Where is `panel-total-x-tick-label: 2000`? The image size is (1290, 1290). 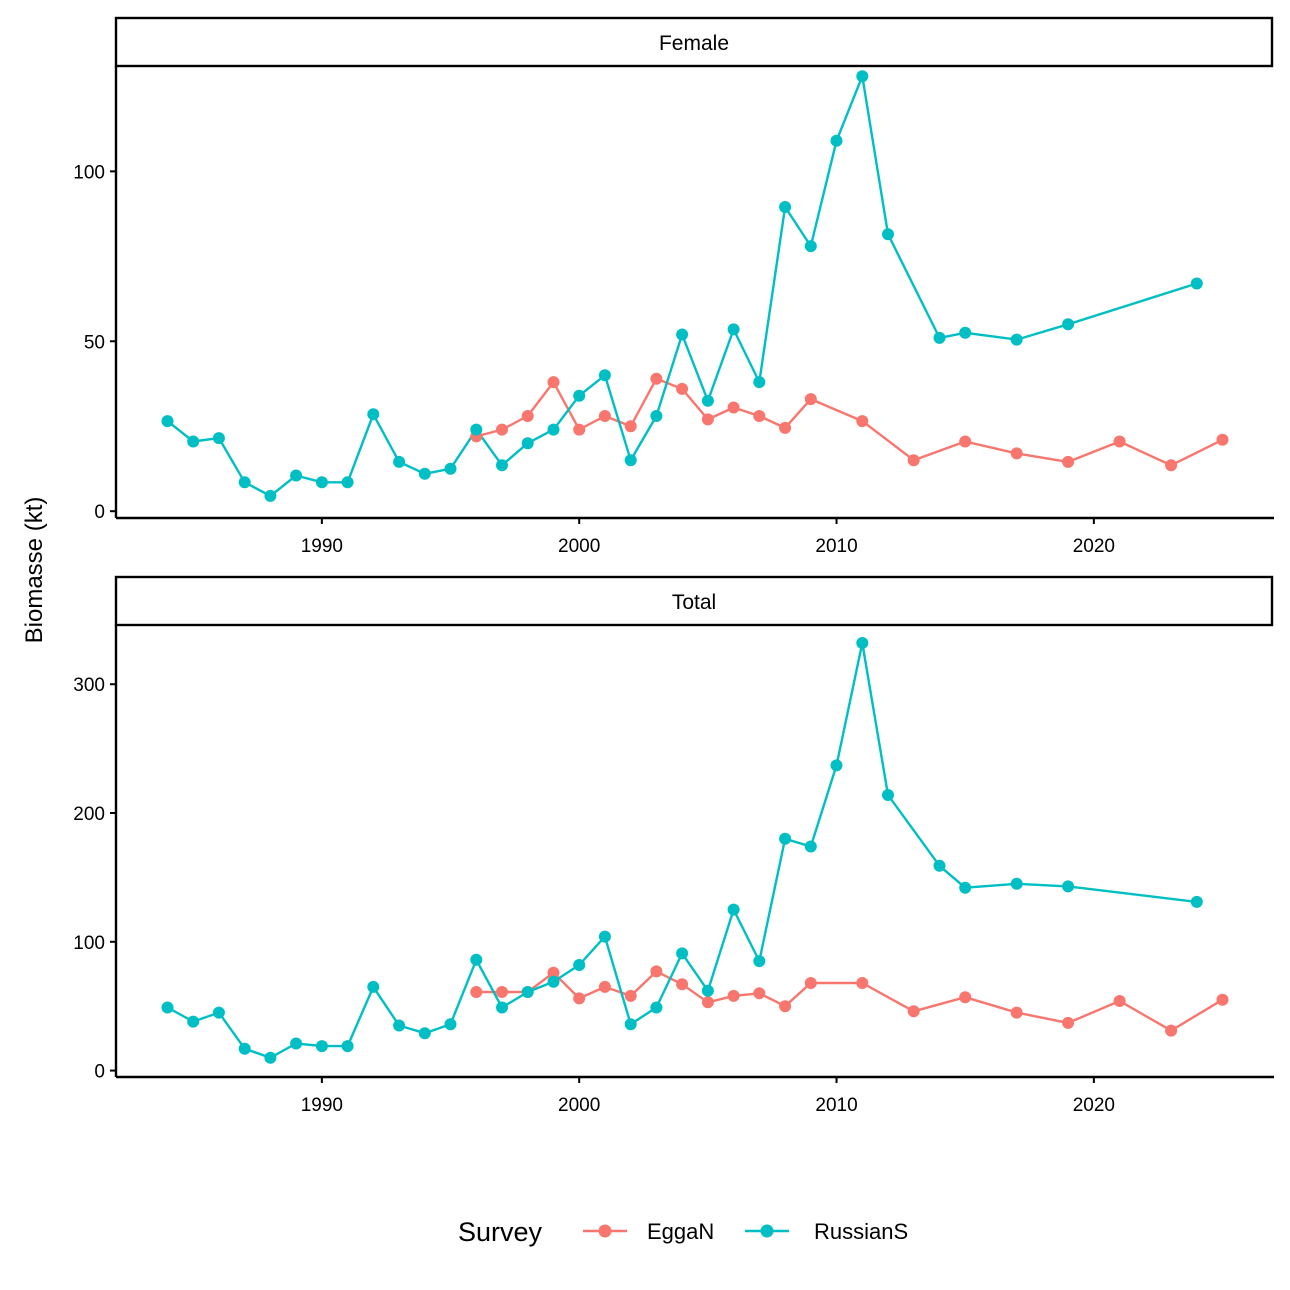 panel-total-x-tick-label: 2000 is located at coordinates (579, 1105).